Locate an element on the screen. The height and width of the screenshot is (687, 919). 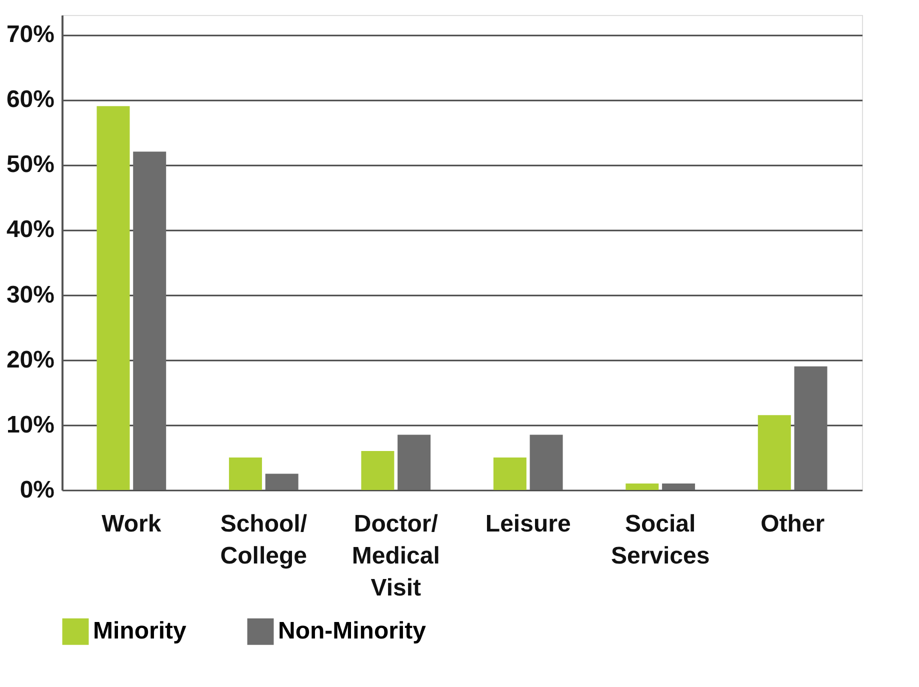
x-tick-label: Leisure is located at coordinates (528, 524).